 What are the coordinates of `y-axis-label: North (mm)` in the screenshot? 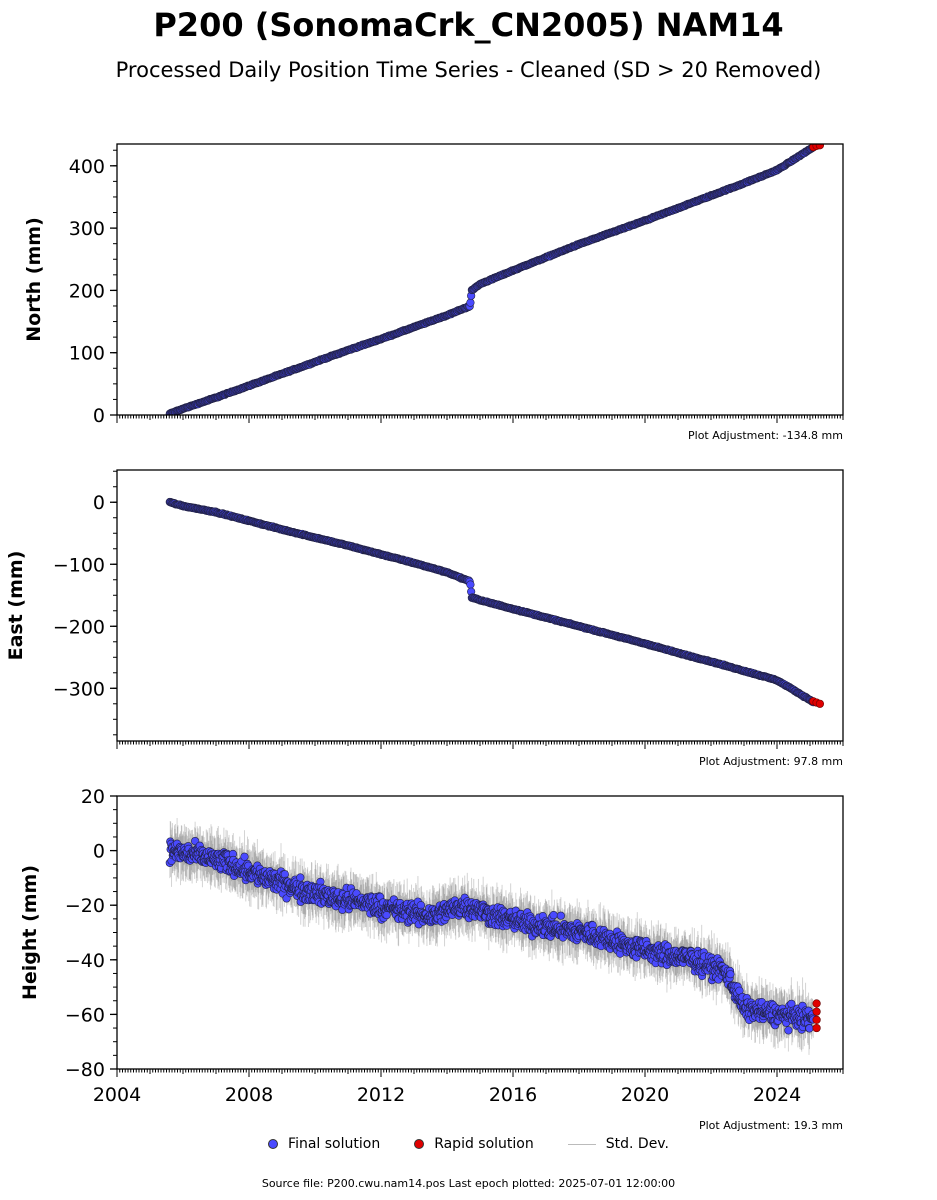 It's located at (34, 279).